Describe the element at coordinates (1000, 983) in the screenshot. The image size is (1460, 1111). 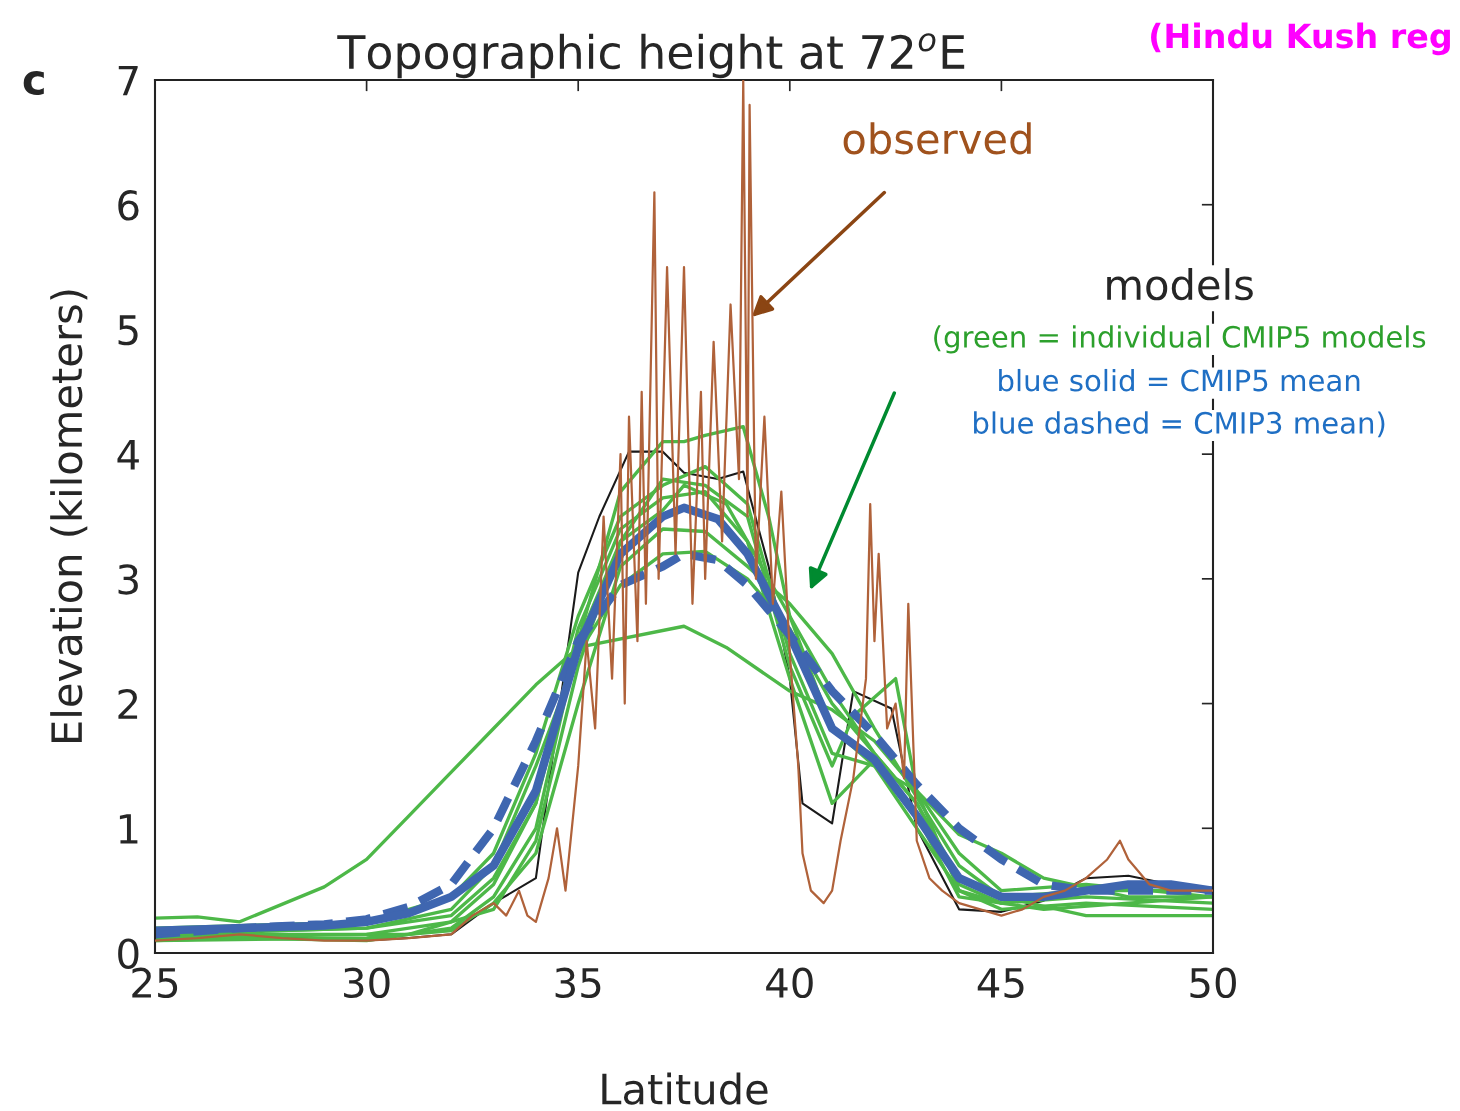
I see `x-tick-label: 45` at that location.